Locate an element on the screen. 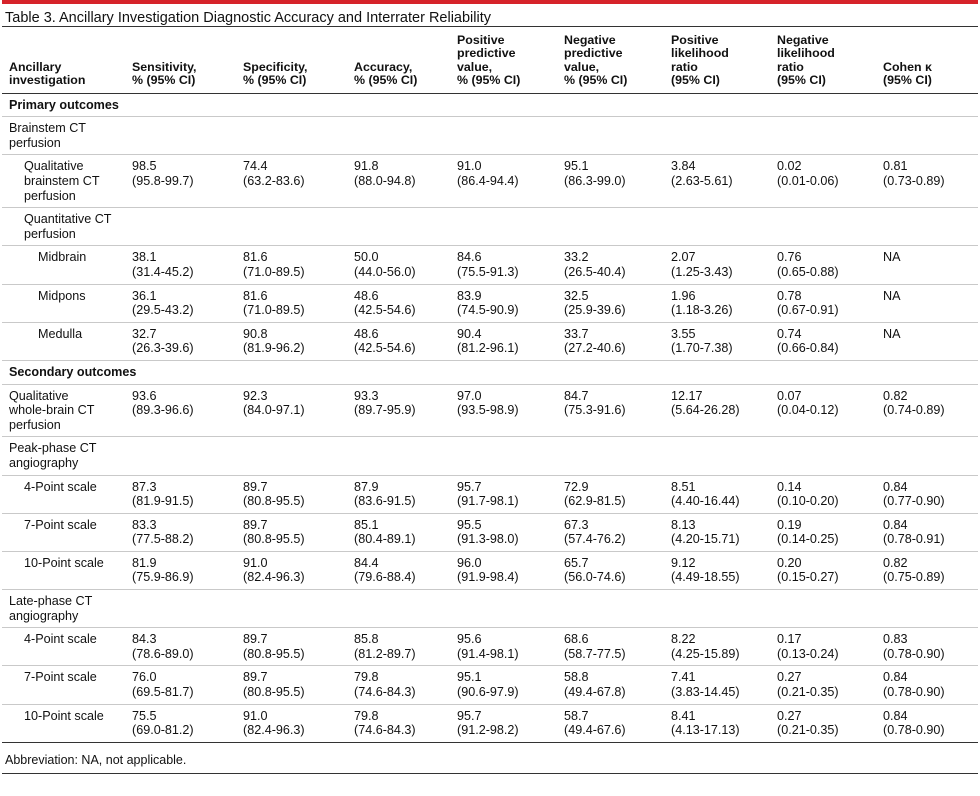  data-cell: 72.9 (62.9-81.5) is located at coordinates (617, 494).